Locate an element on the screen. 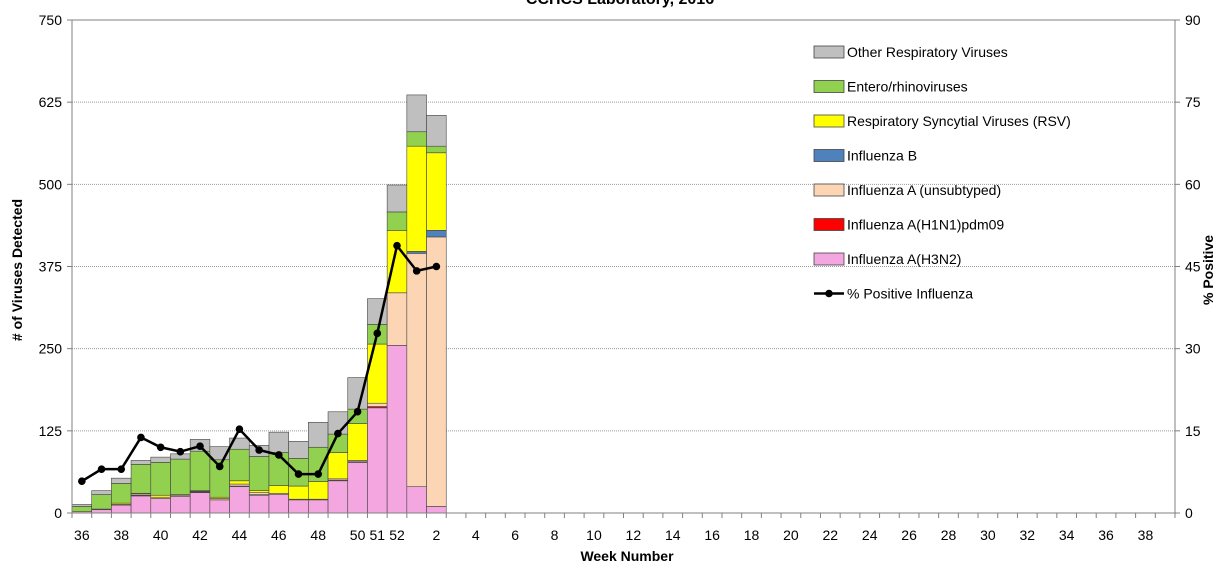 The image size is (1215, 565). x-tick-label: 51 is located at coordinates (378, 535).